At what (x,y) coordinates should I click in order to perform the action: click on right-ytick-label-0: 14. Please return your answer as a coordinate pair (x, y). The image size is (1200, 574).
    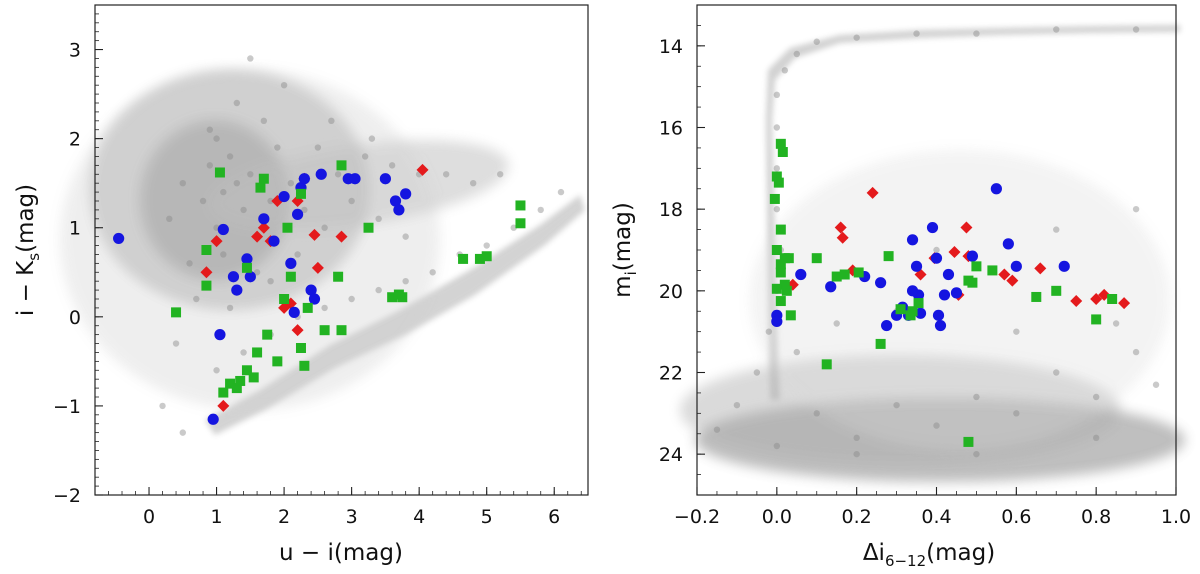
    Looking at the image, I should click on (671, 47).